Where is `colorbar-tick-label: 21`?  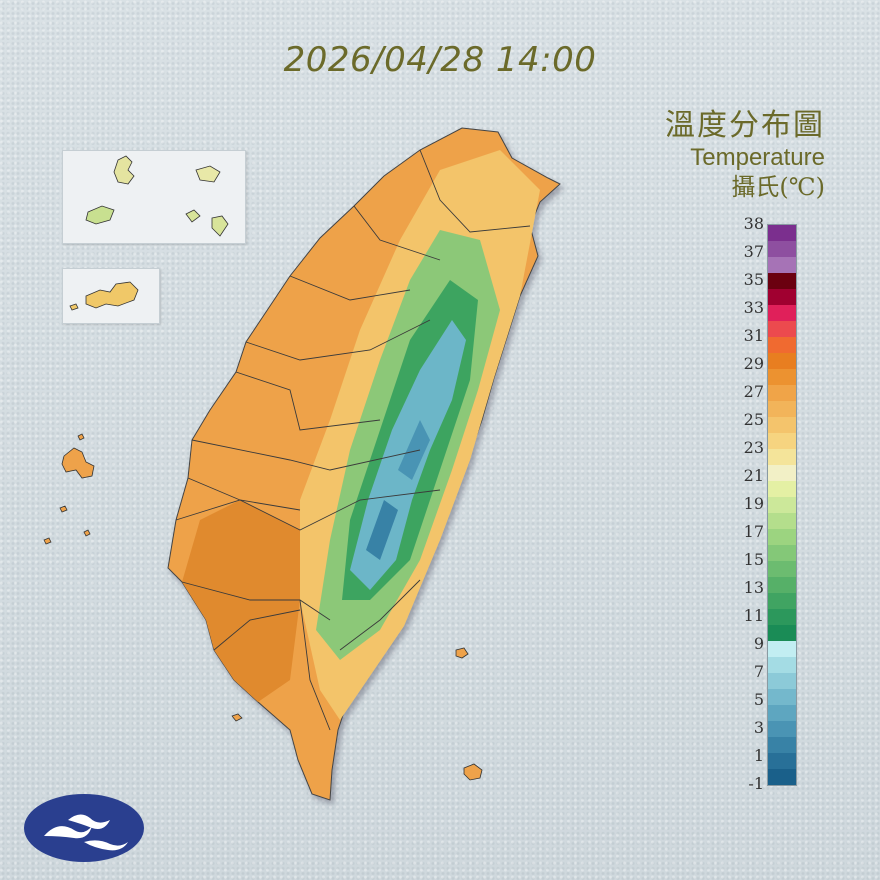 colorbar-tick-label: 21 is located at coordinates (753, 475).